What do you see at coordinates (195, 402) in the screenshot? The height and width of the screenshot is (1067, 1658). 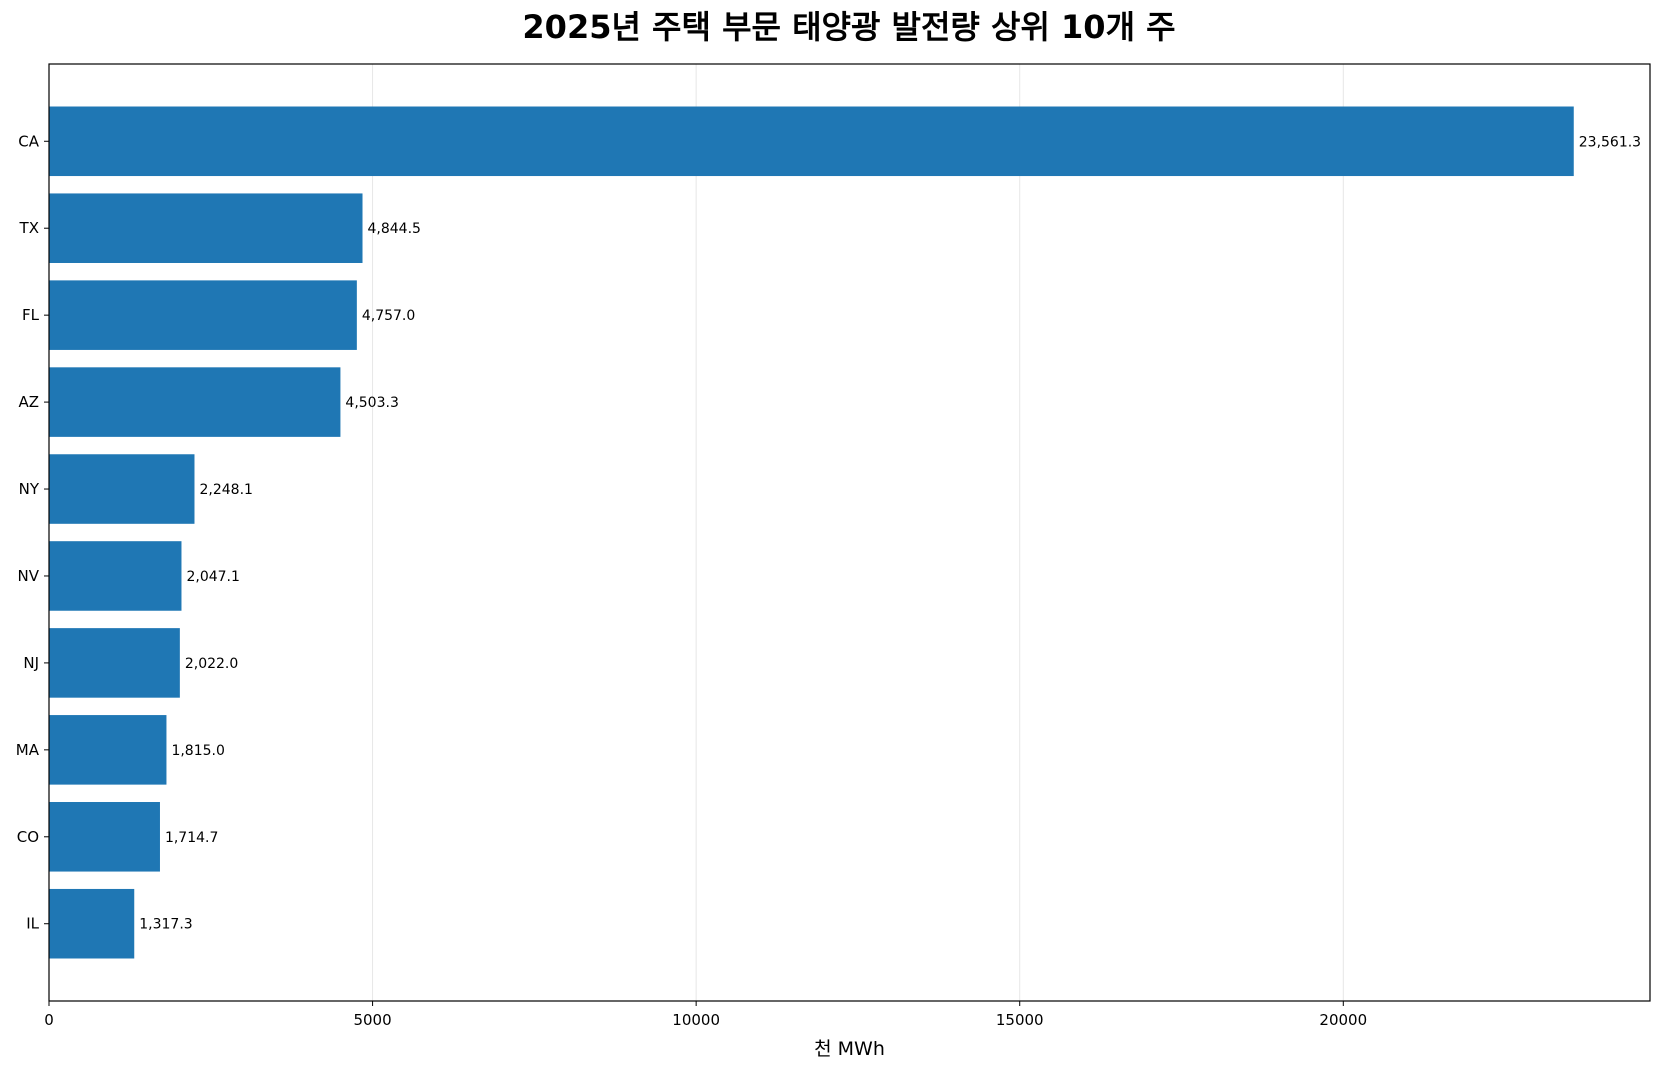 I see `bar-az` at bounding box center [195, 402].